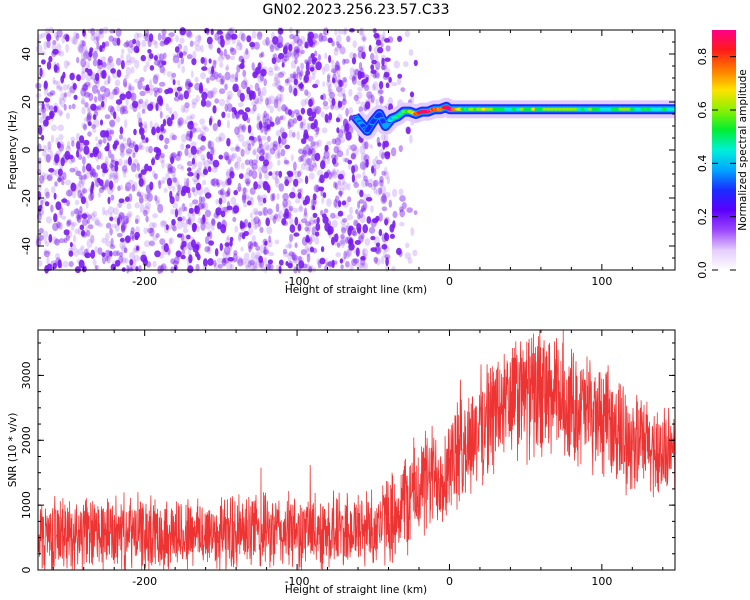 This screenshot has height=600, width=750. Describe the element at coordinates (356, 590) in the screenshot. I see `snr-x-axis-label: Height of straight line (km)` at that location.